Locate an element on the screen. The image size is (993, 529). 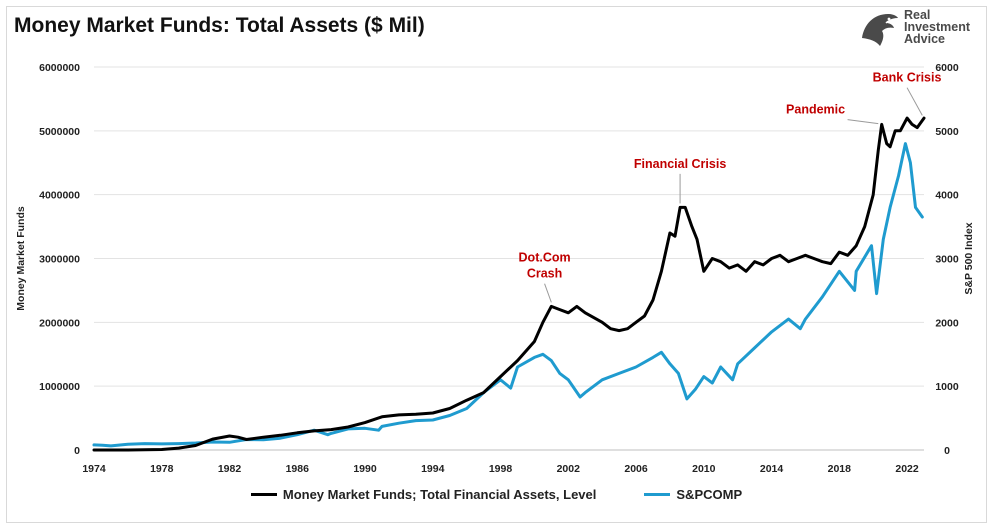
annotation-label: Bank Crisis is located at coordinates (907, 78).